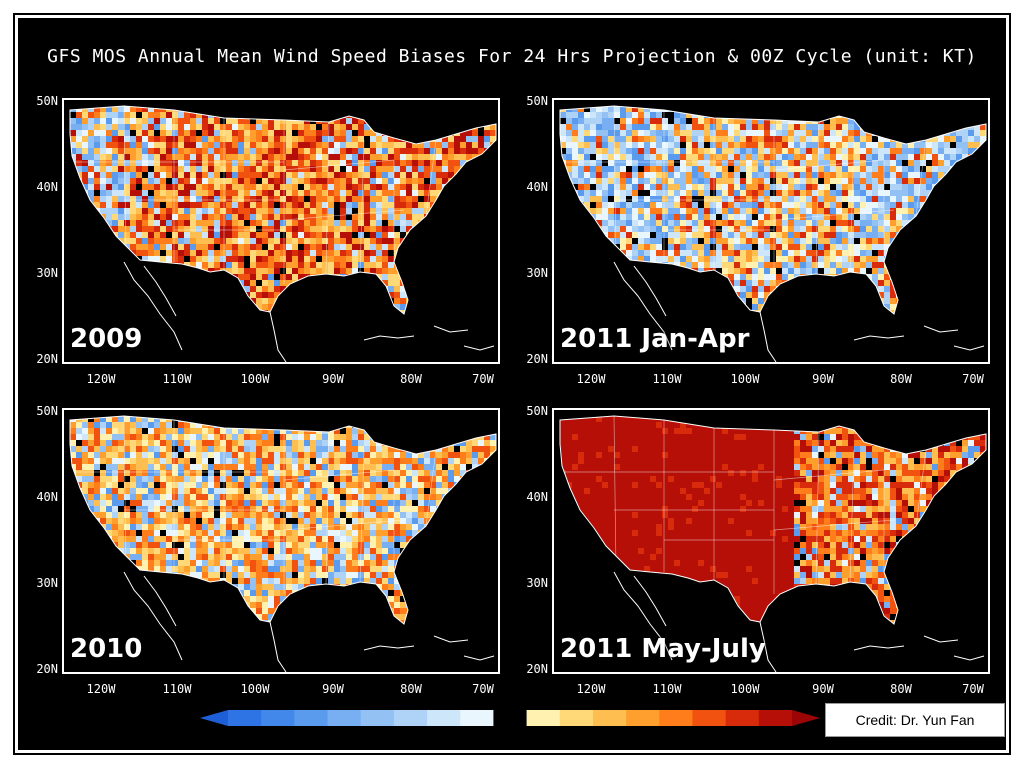 The width and height of the screenshot is (1024, 768). I want to click on credit-label: Credit: Dr. Yun Fan, so click(915, 720).